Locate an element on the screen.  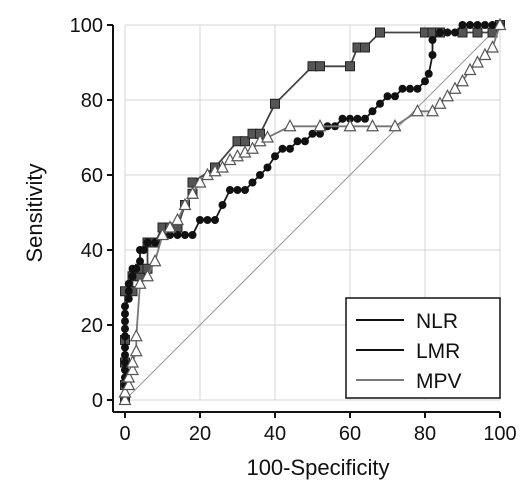
x-tick-label: 60 is located at coordinates (350, 434).